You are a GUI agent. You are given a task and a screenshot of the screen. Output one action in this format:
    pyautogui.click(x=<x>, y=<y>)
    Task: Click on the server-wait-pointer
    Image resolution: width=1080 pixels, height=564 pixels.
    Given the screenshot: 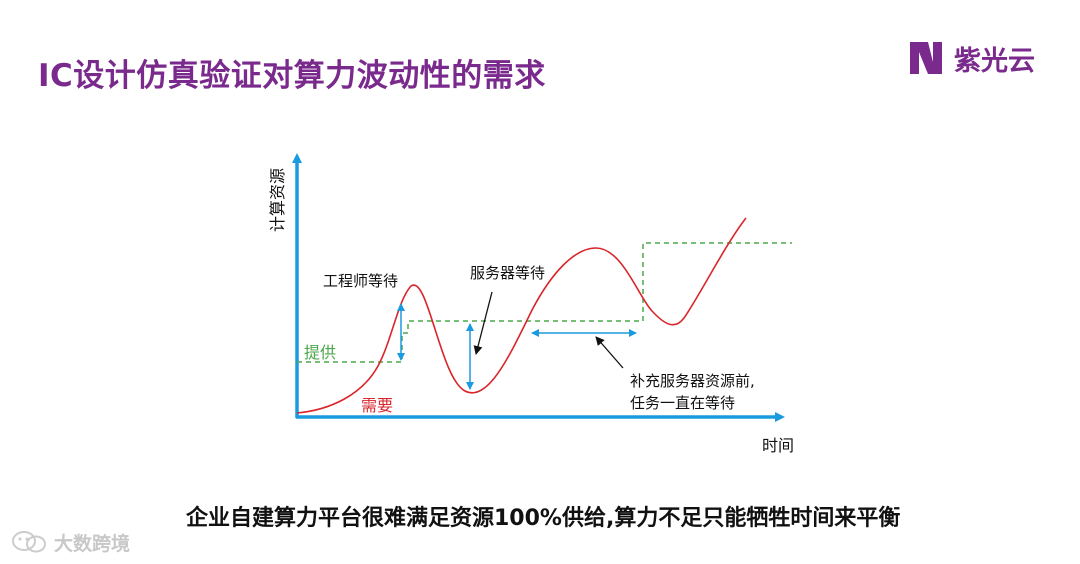 What is the action you would take?
    pyautogui.click(x=483, y=323)
    